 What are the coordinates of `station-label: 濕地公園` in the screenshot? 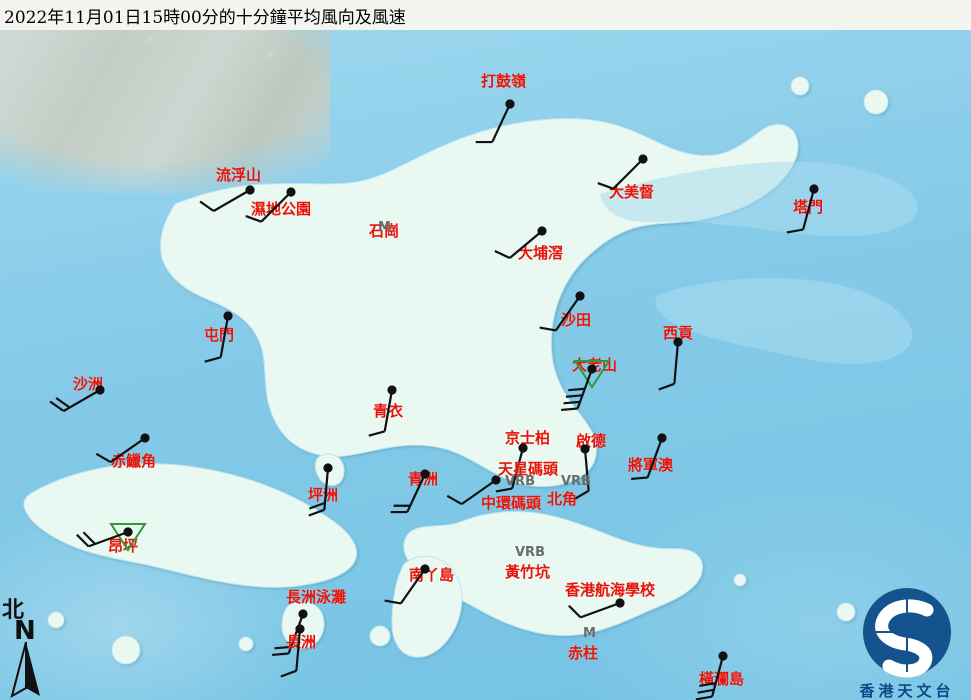 It's located at (281, 209).